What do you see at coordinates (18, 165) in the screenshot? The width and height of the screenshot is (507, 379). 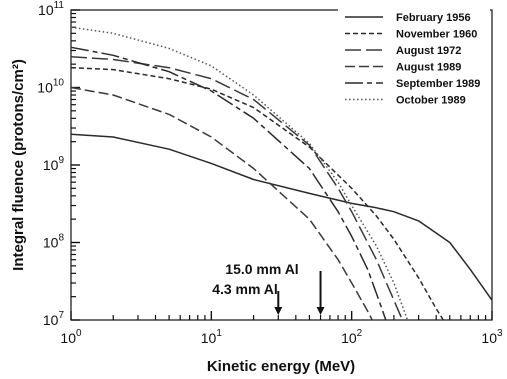 I see `y-axis-title: Integral fluence (protons/cm²)` at bounding box center [18, 165].